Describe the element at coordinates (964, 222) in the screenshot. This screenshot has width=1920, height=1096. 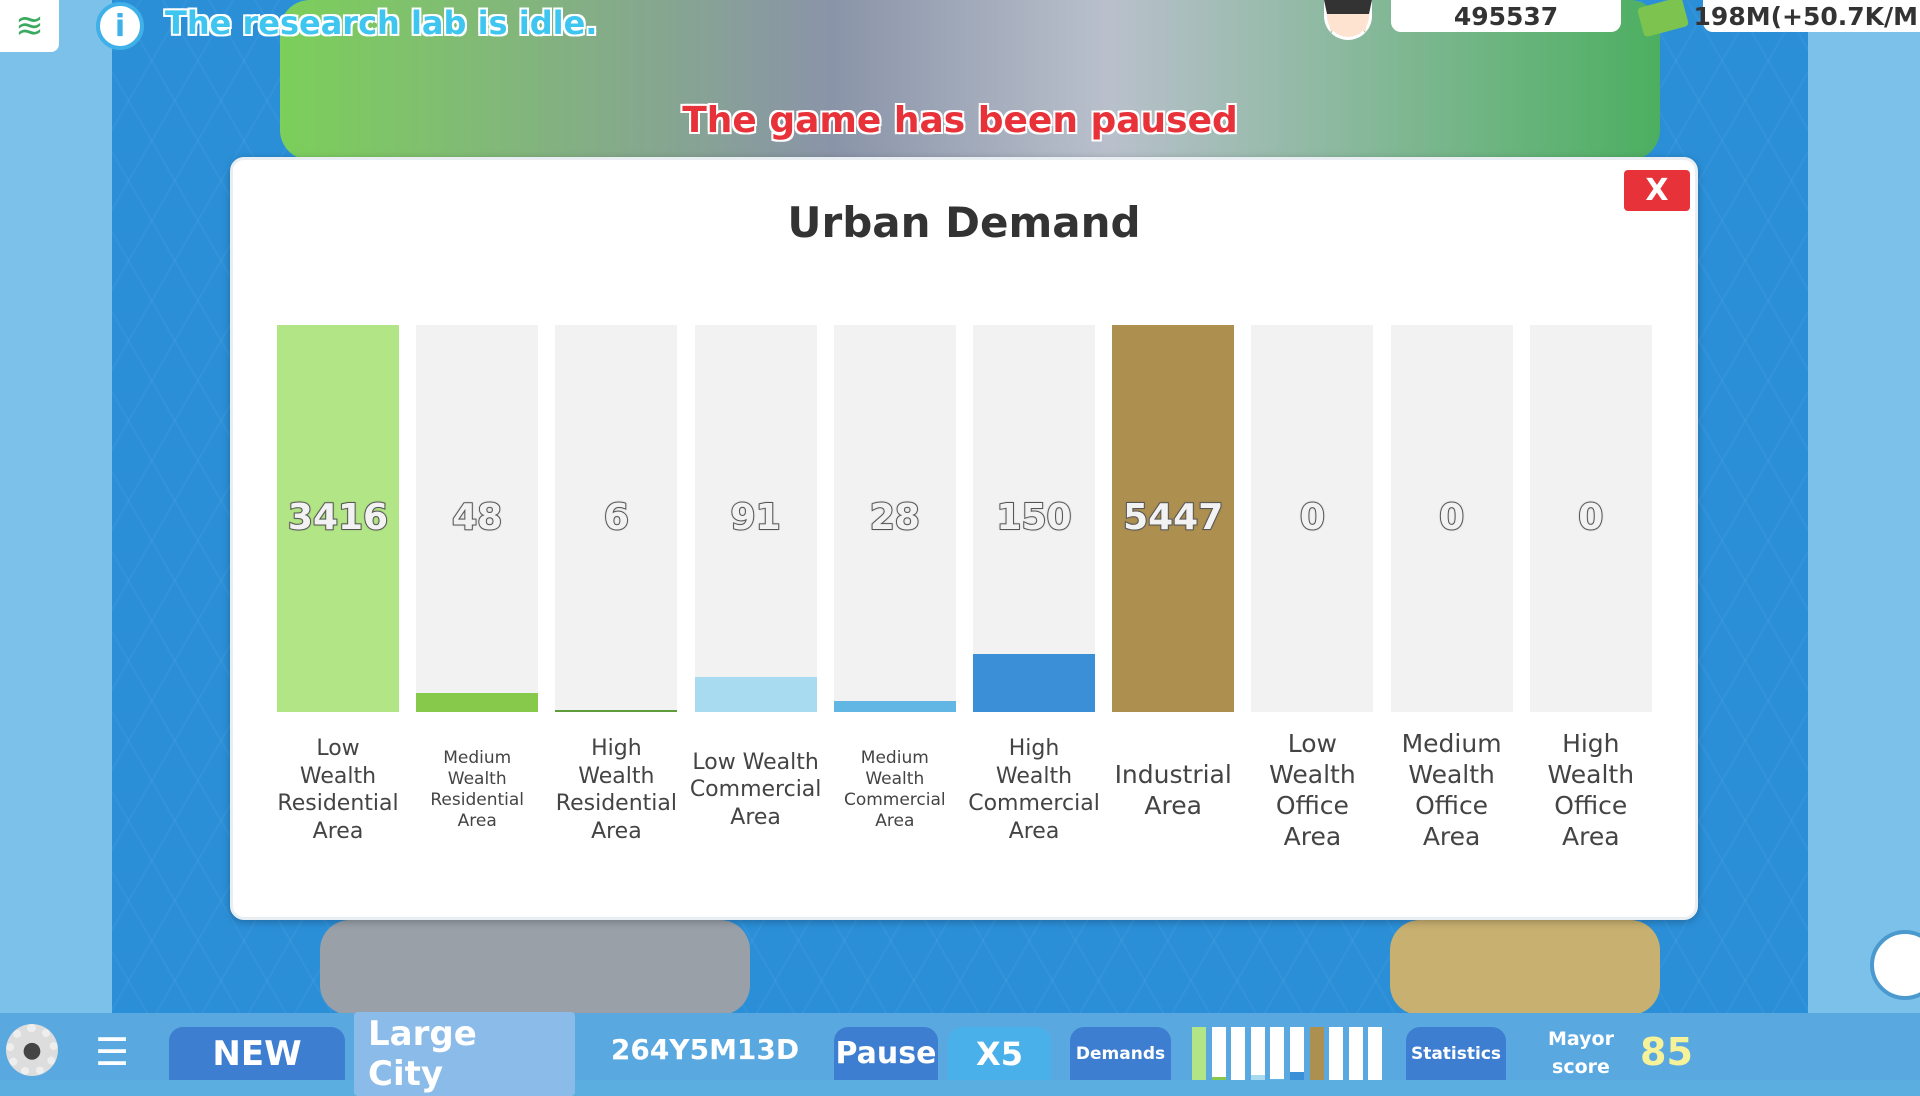
I see `dialog-title: Urban Demand` at that location.